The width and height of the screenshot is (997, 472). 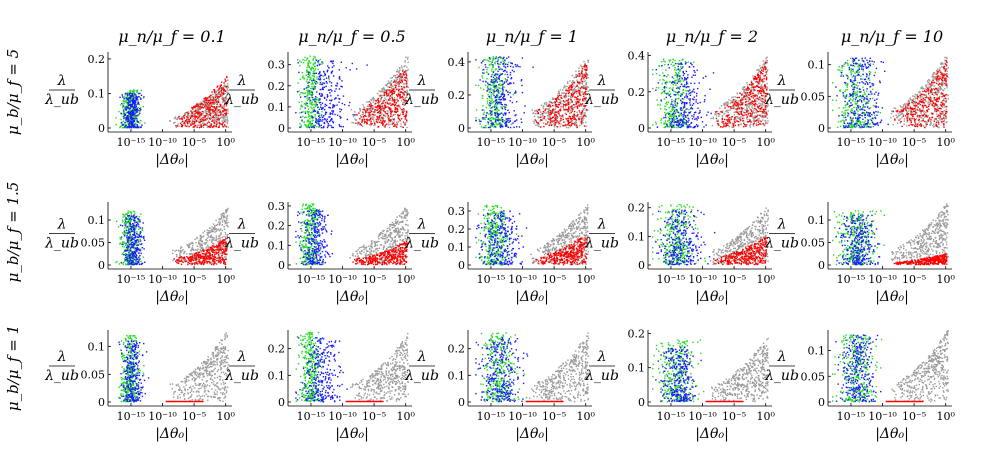 I want to click on series-red, so click(x=201, y=102).